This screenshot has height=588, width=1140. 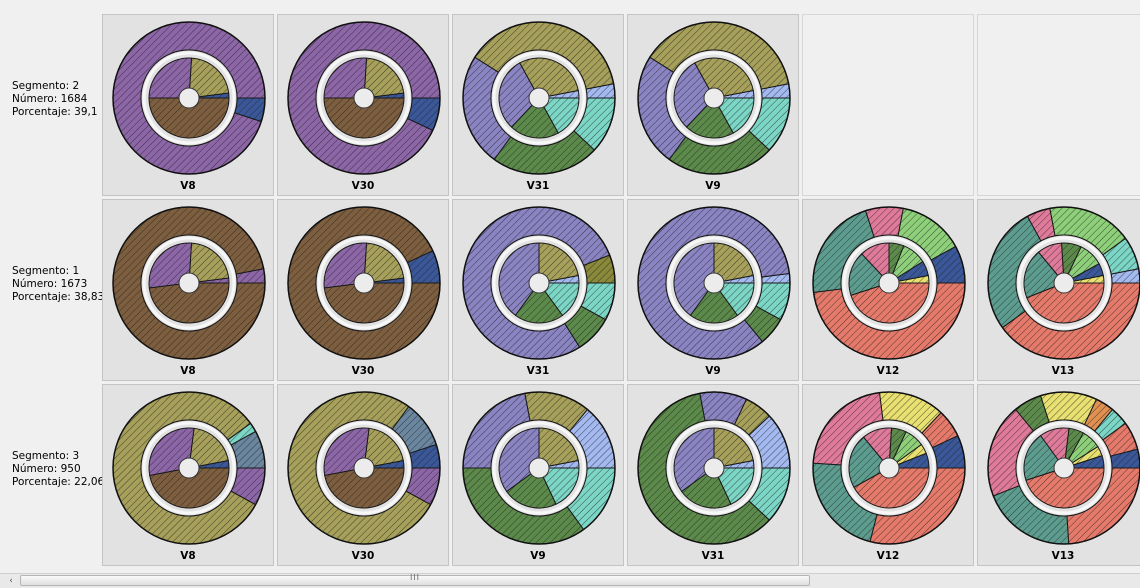 What do you see at coordinates (46, 456) in the screenshot?
I see `segment-segment-text: Segmento: 3` at bounding box center [46, 456].